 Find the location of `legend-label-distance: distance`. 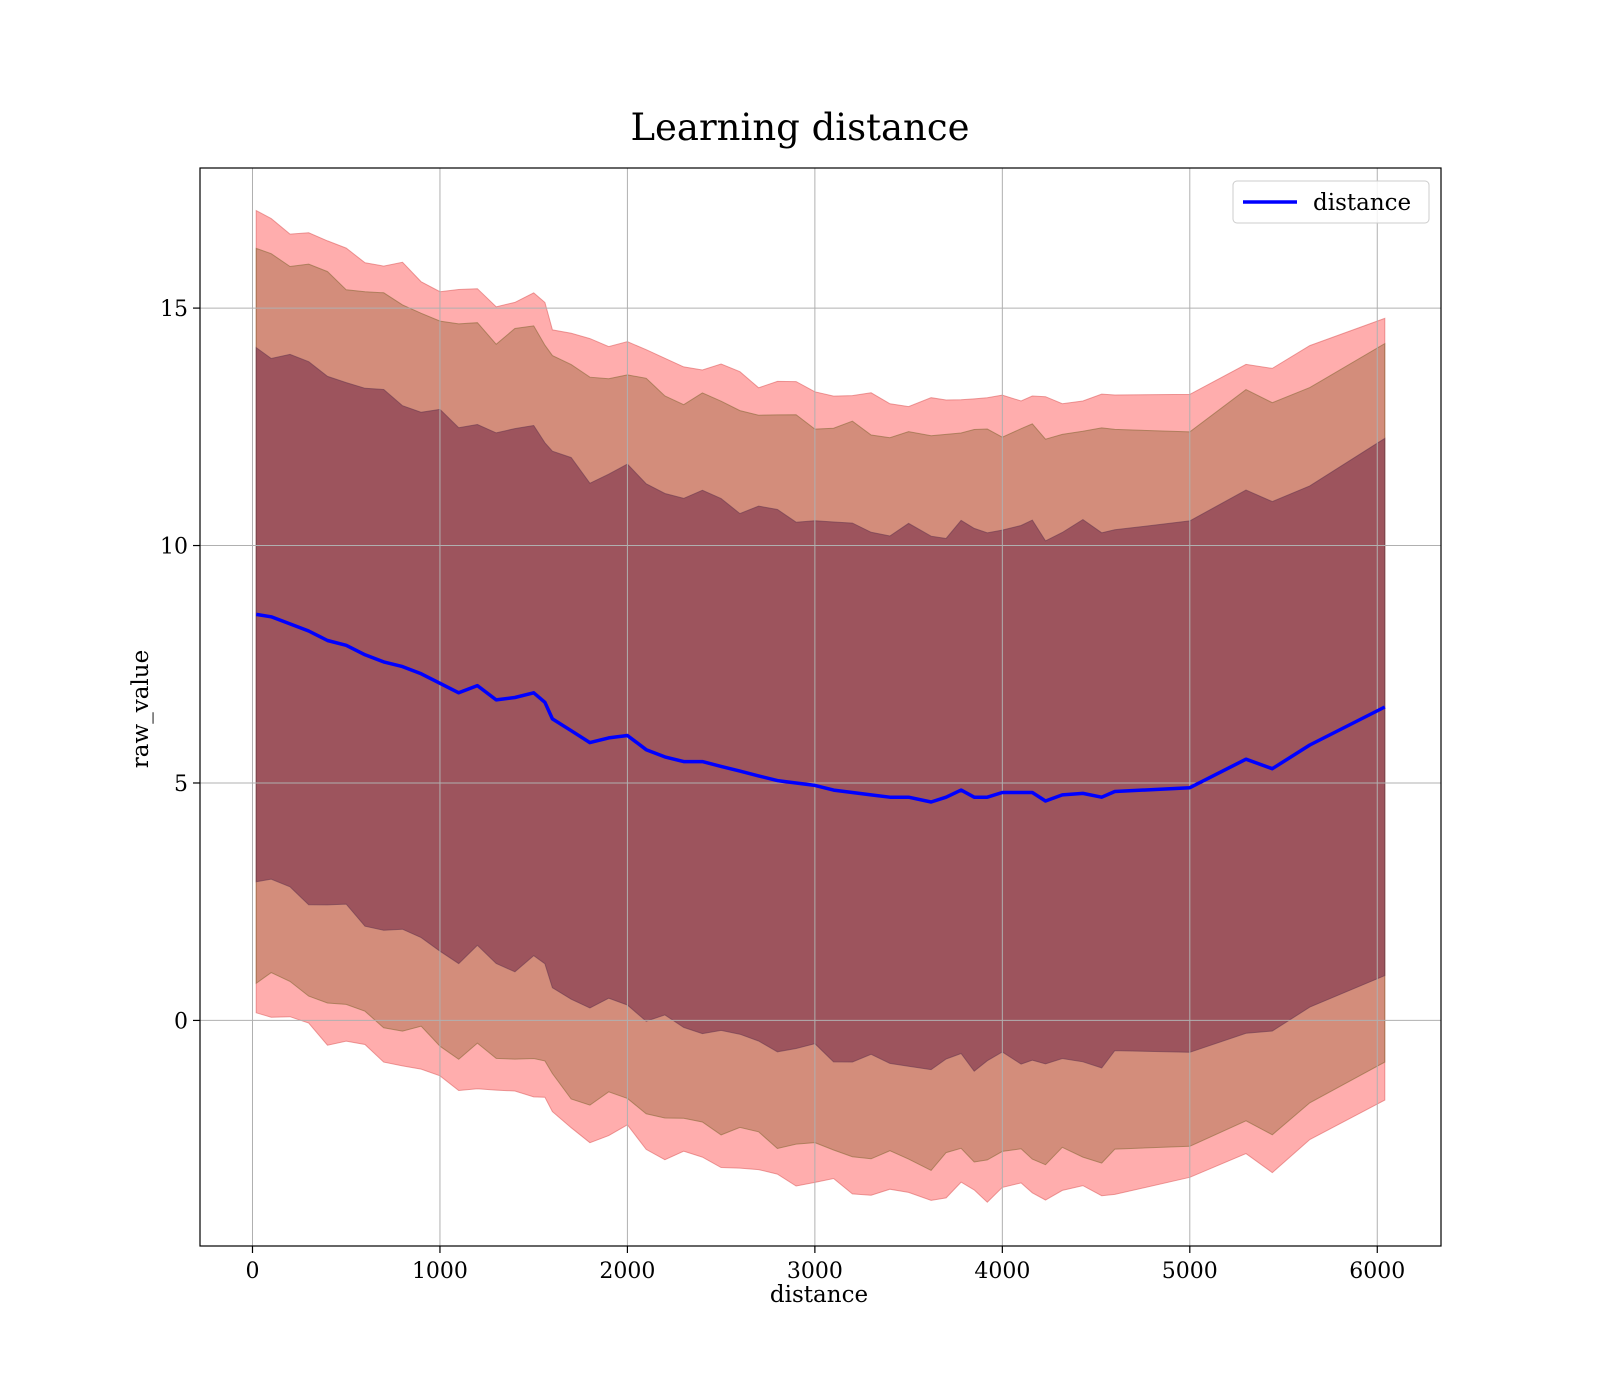

legend-label-distance: distance is located at coordinates (1362, 203).